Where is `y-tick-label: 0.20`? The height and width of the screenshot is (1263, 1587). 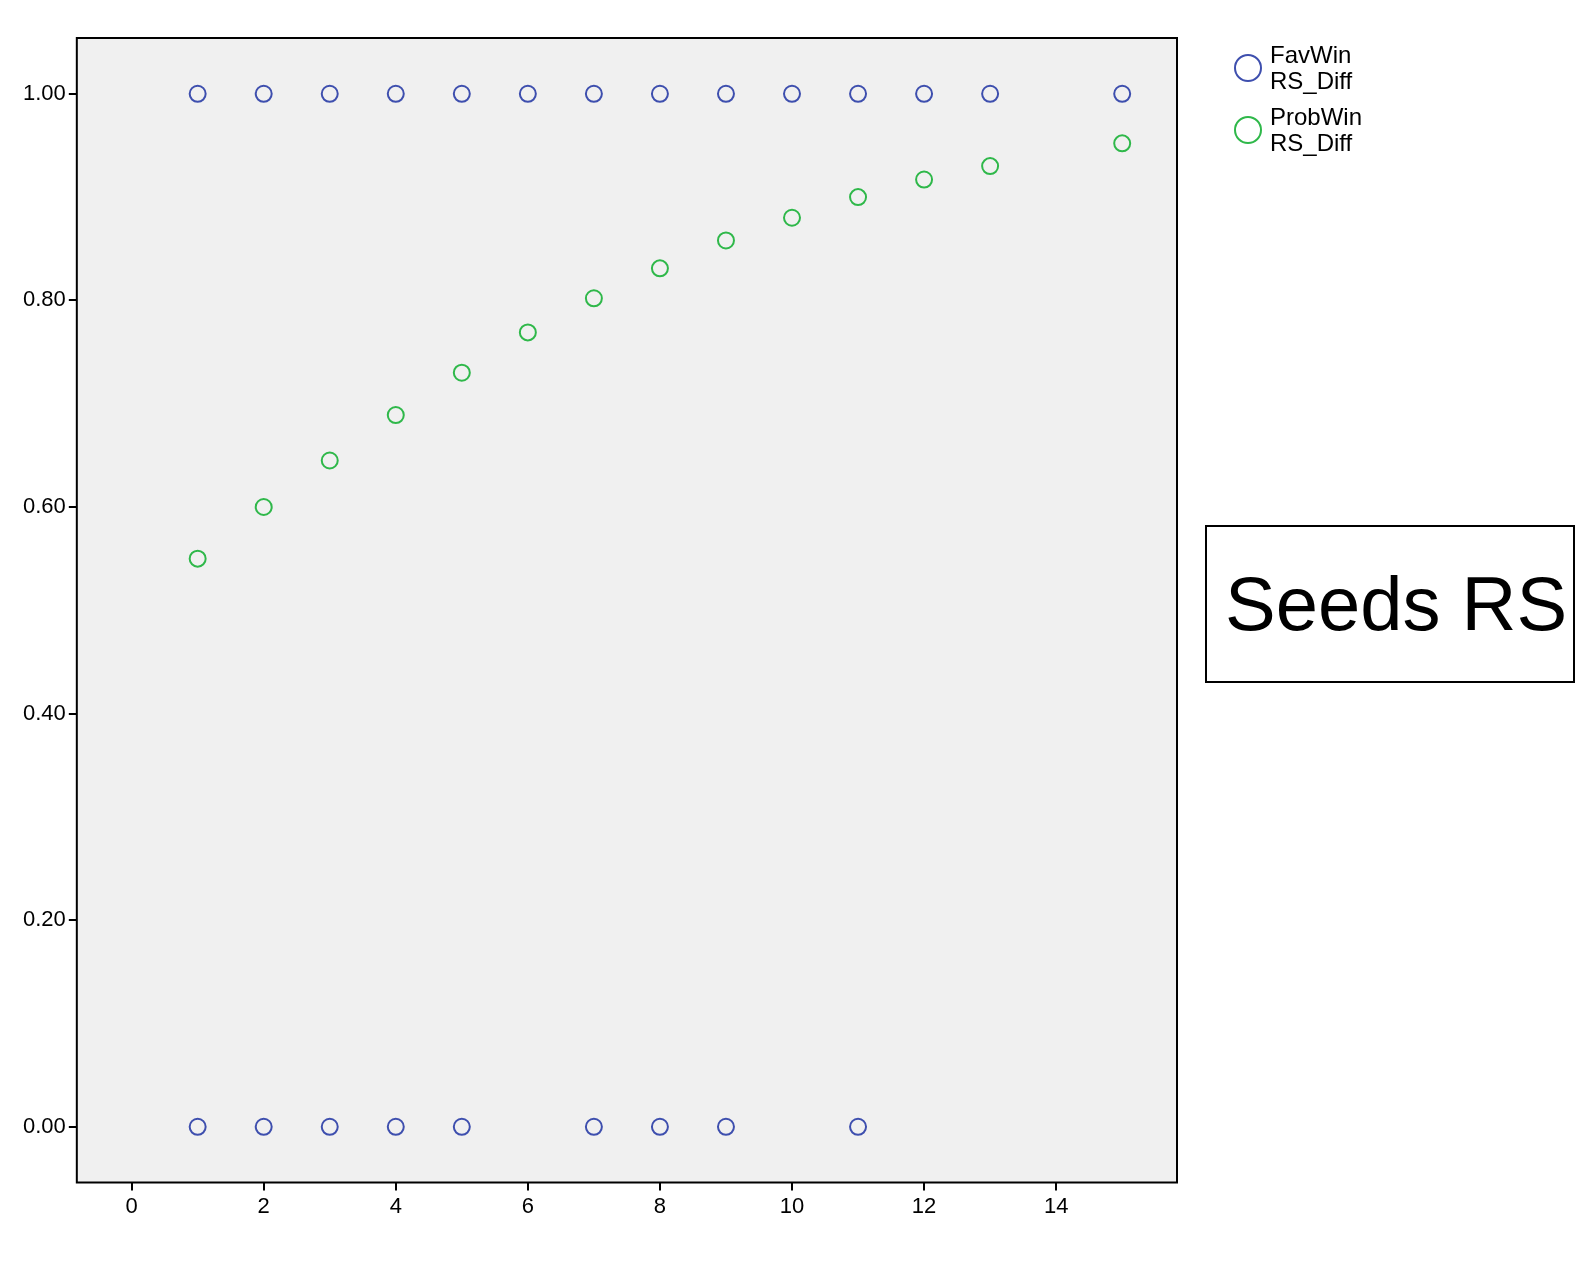
y-tick-label: 0.20 is located at coordinates (44, 919).